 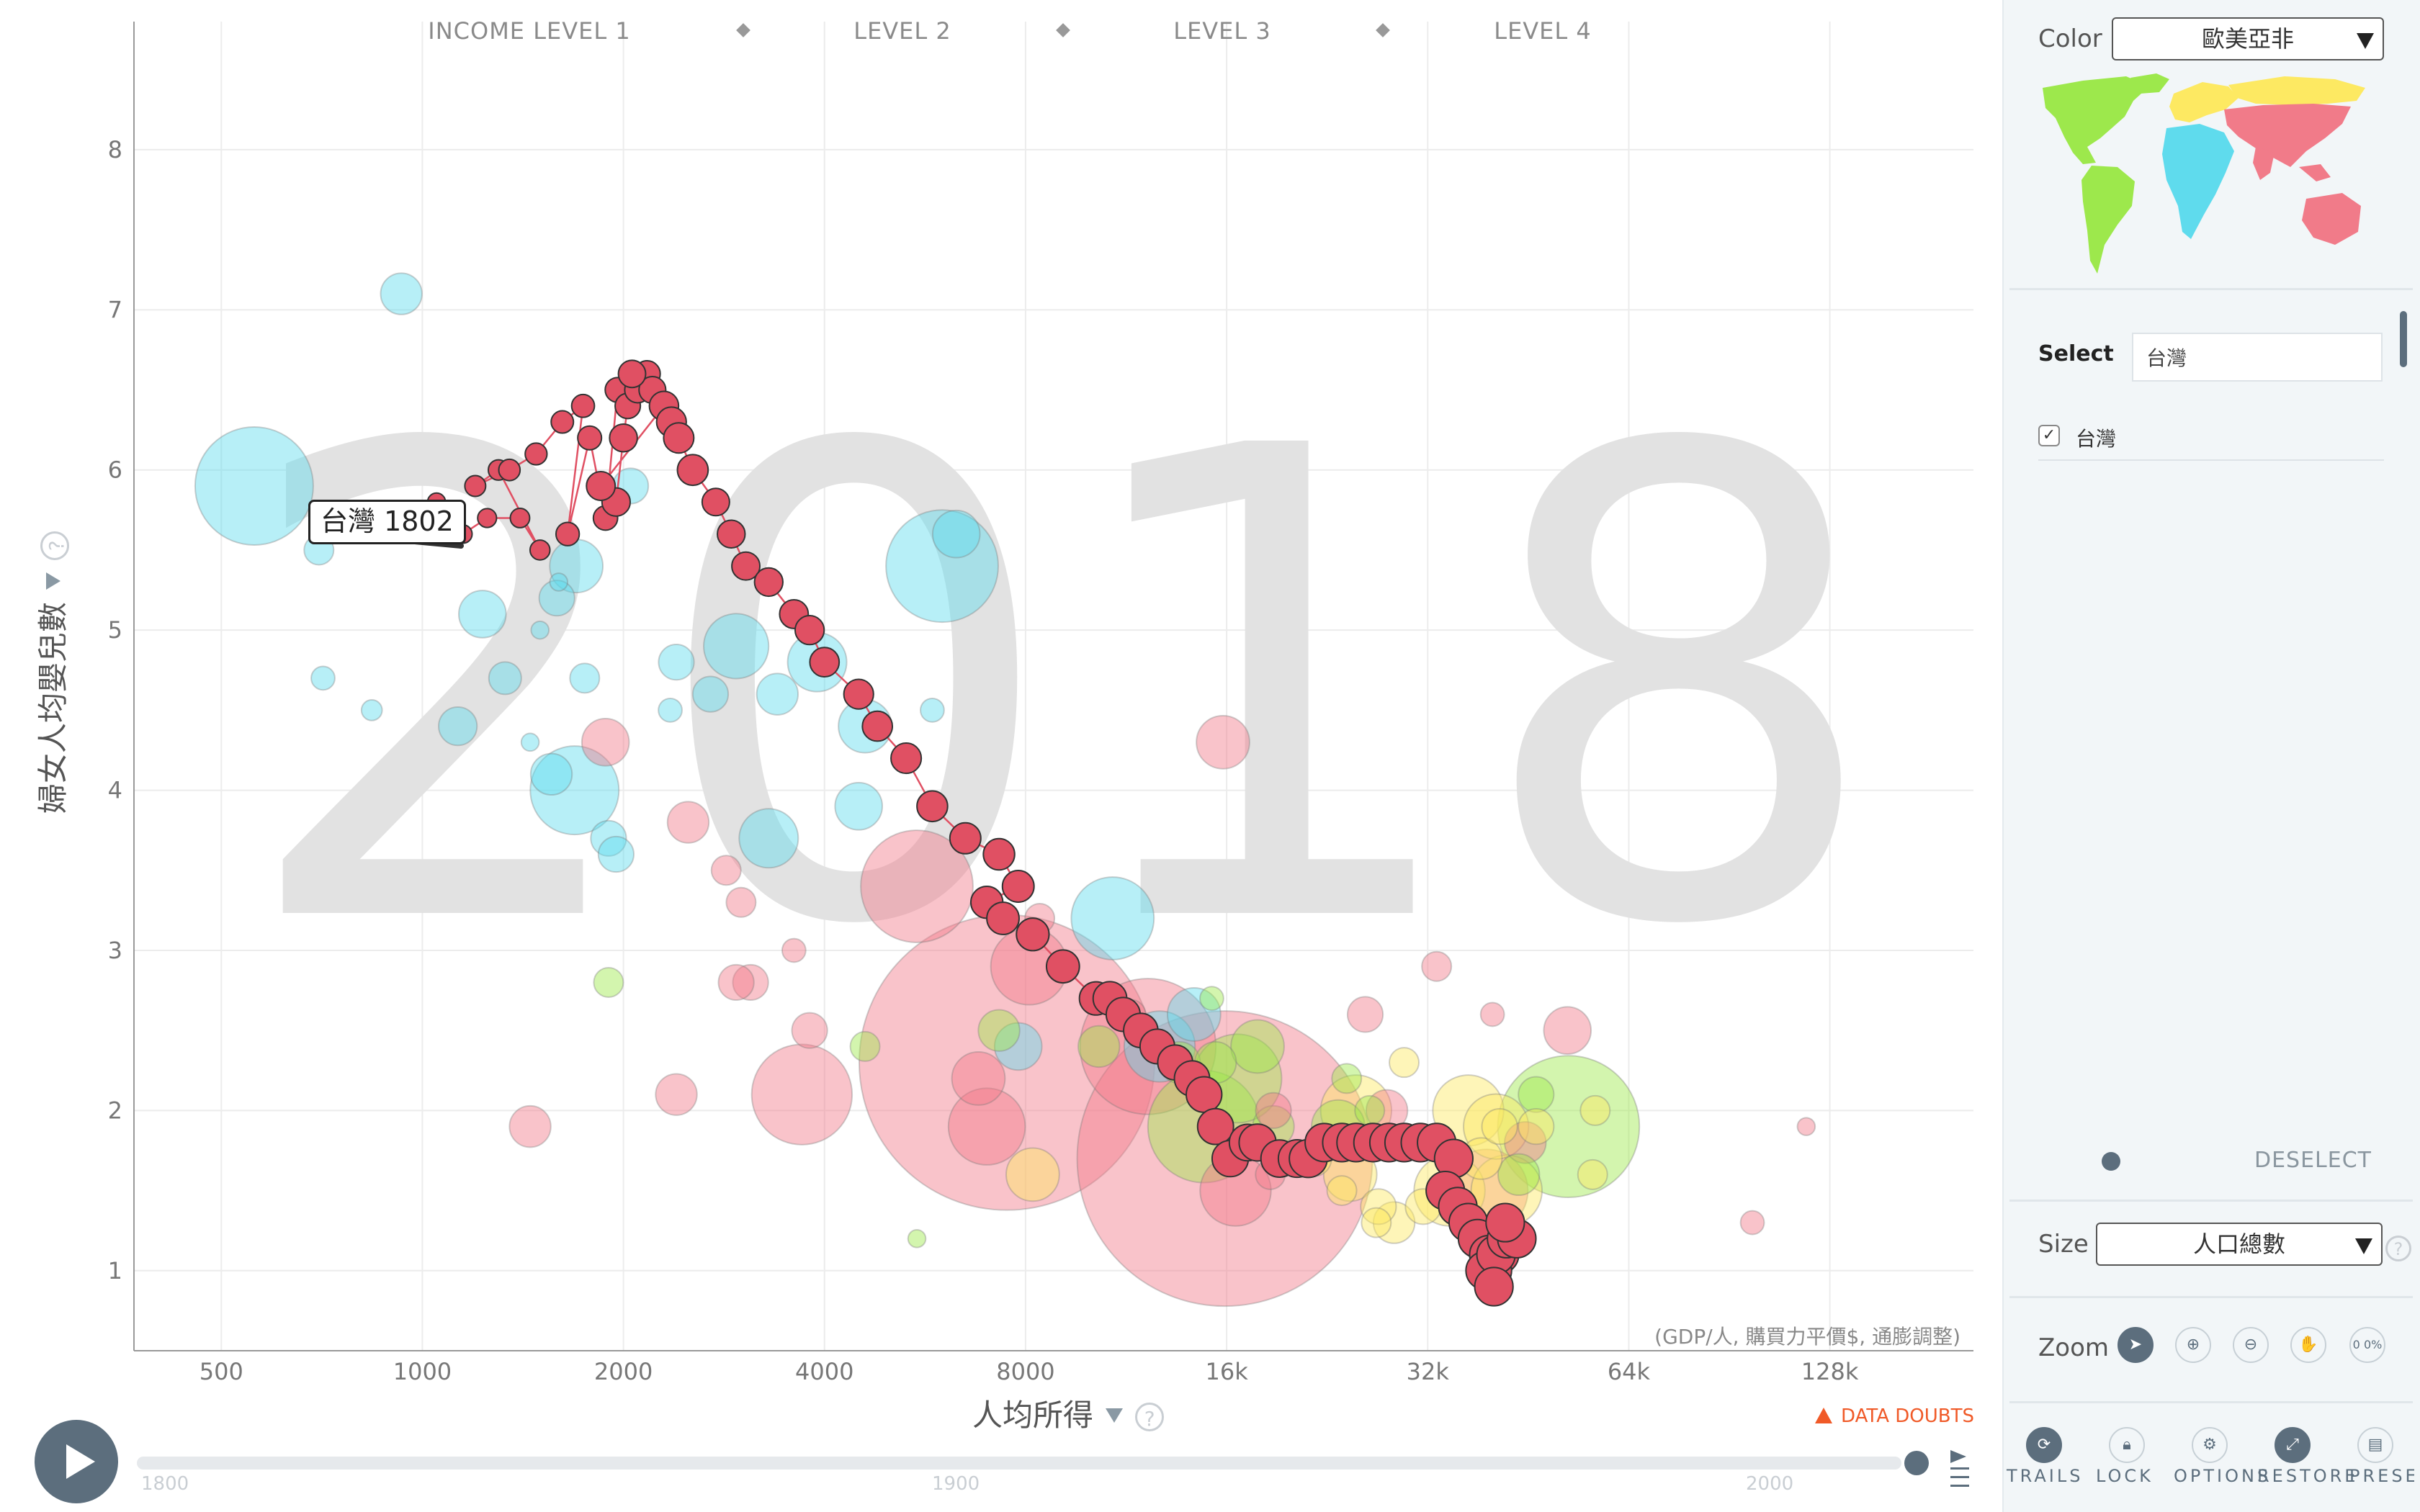 What do you see at coordinates (2367, 1345) in the screenshot?
I see `zoom-percent-button: 0 0%` at bounding box center [2367, 1345].